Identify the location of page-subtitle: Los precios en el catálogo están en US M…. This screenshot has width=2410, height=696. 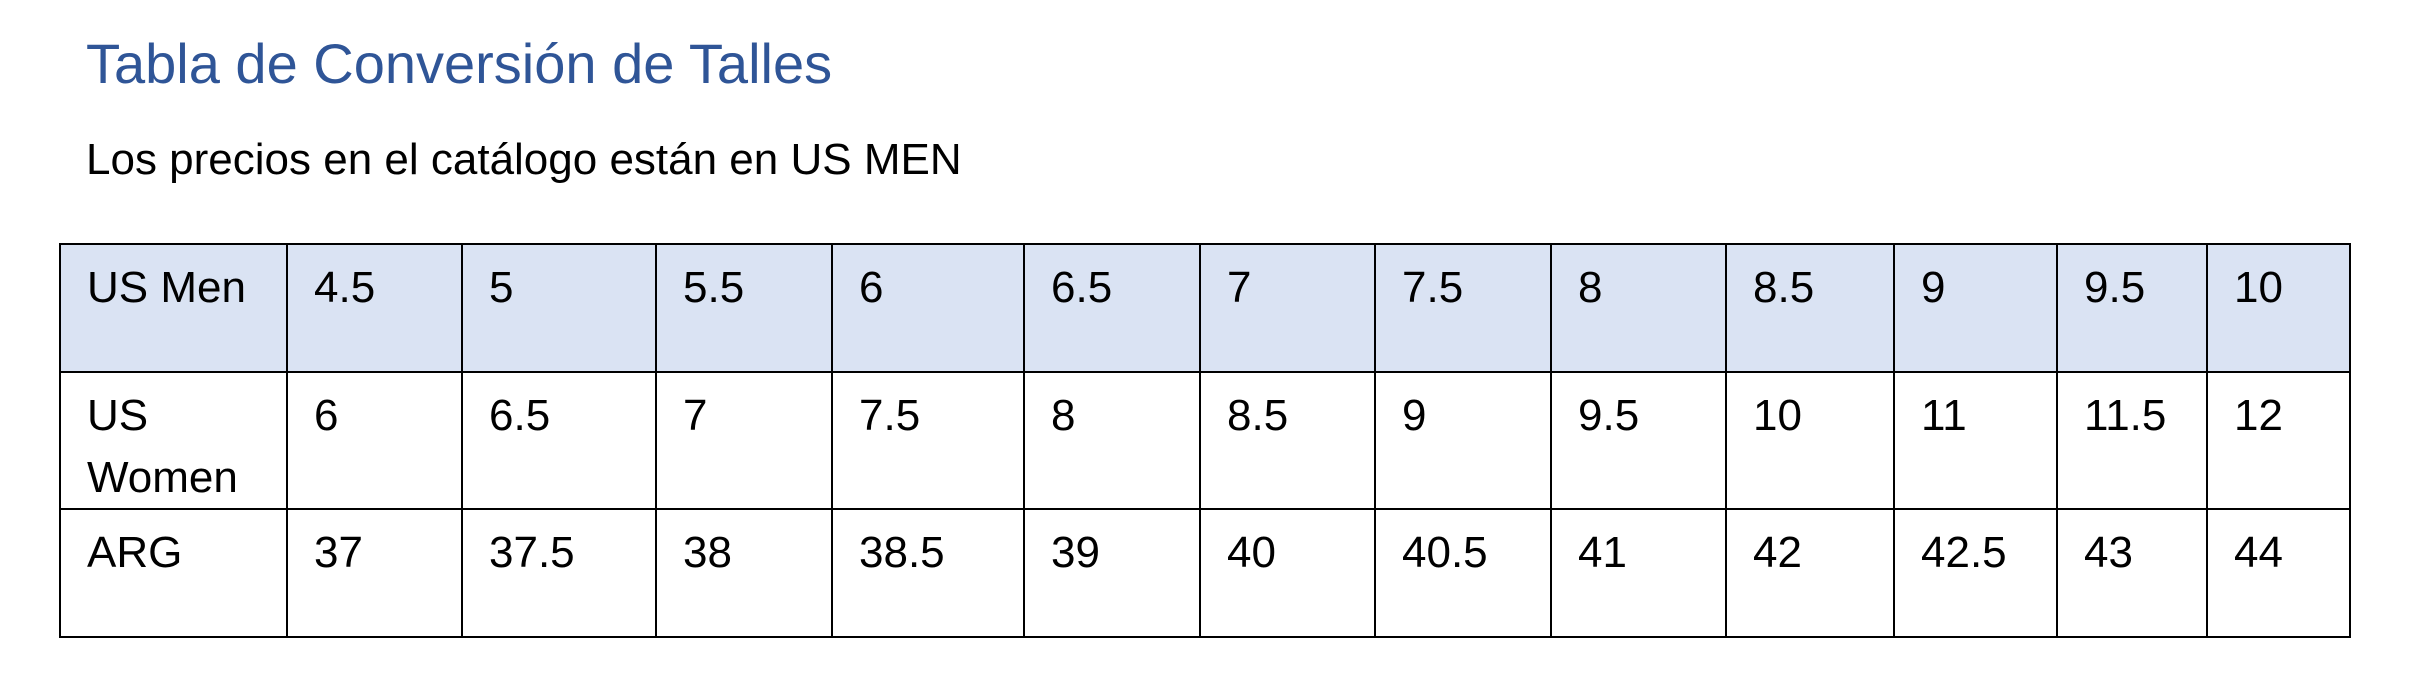
(524, 159).